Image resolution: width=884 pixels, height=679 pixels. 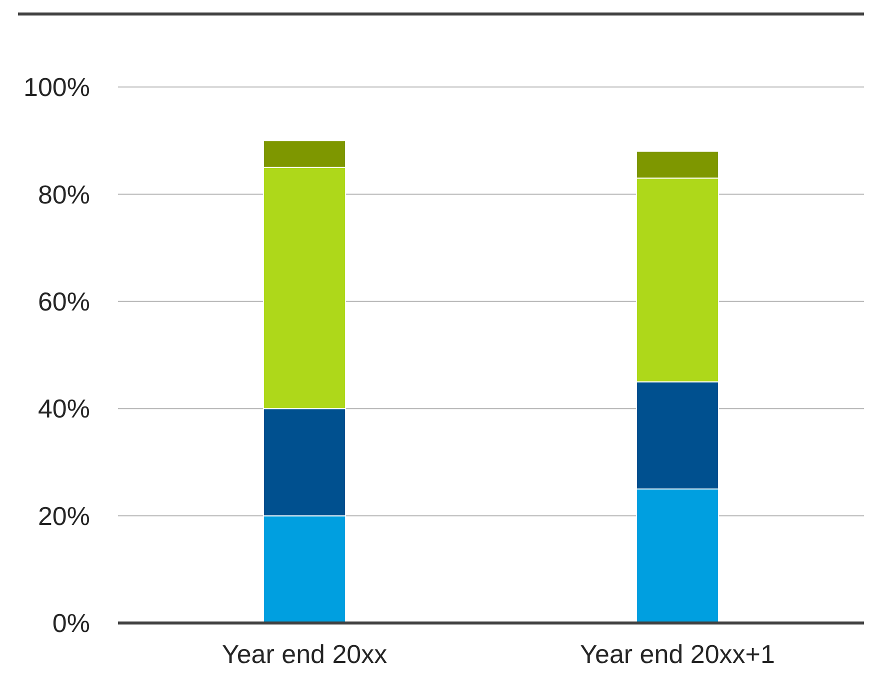 What do you see at coordinates (64, 515) in the screenshot?
I see `y-tick-label: 20%` at bounding box center [64, 515].